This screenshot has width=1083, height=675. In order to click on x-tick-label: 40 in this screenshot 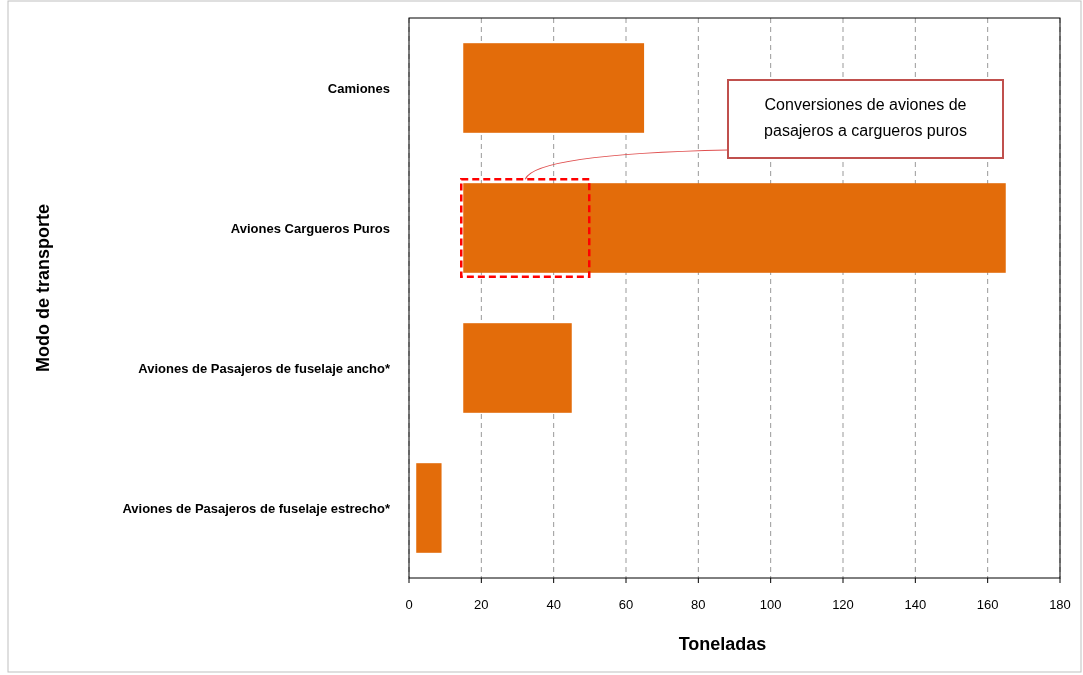, I will do `click(553, 604)`.